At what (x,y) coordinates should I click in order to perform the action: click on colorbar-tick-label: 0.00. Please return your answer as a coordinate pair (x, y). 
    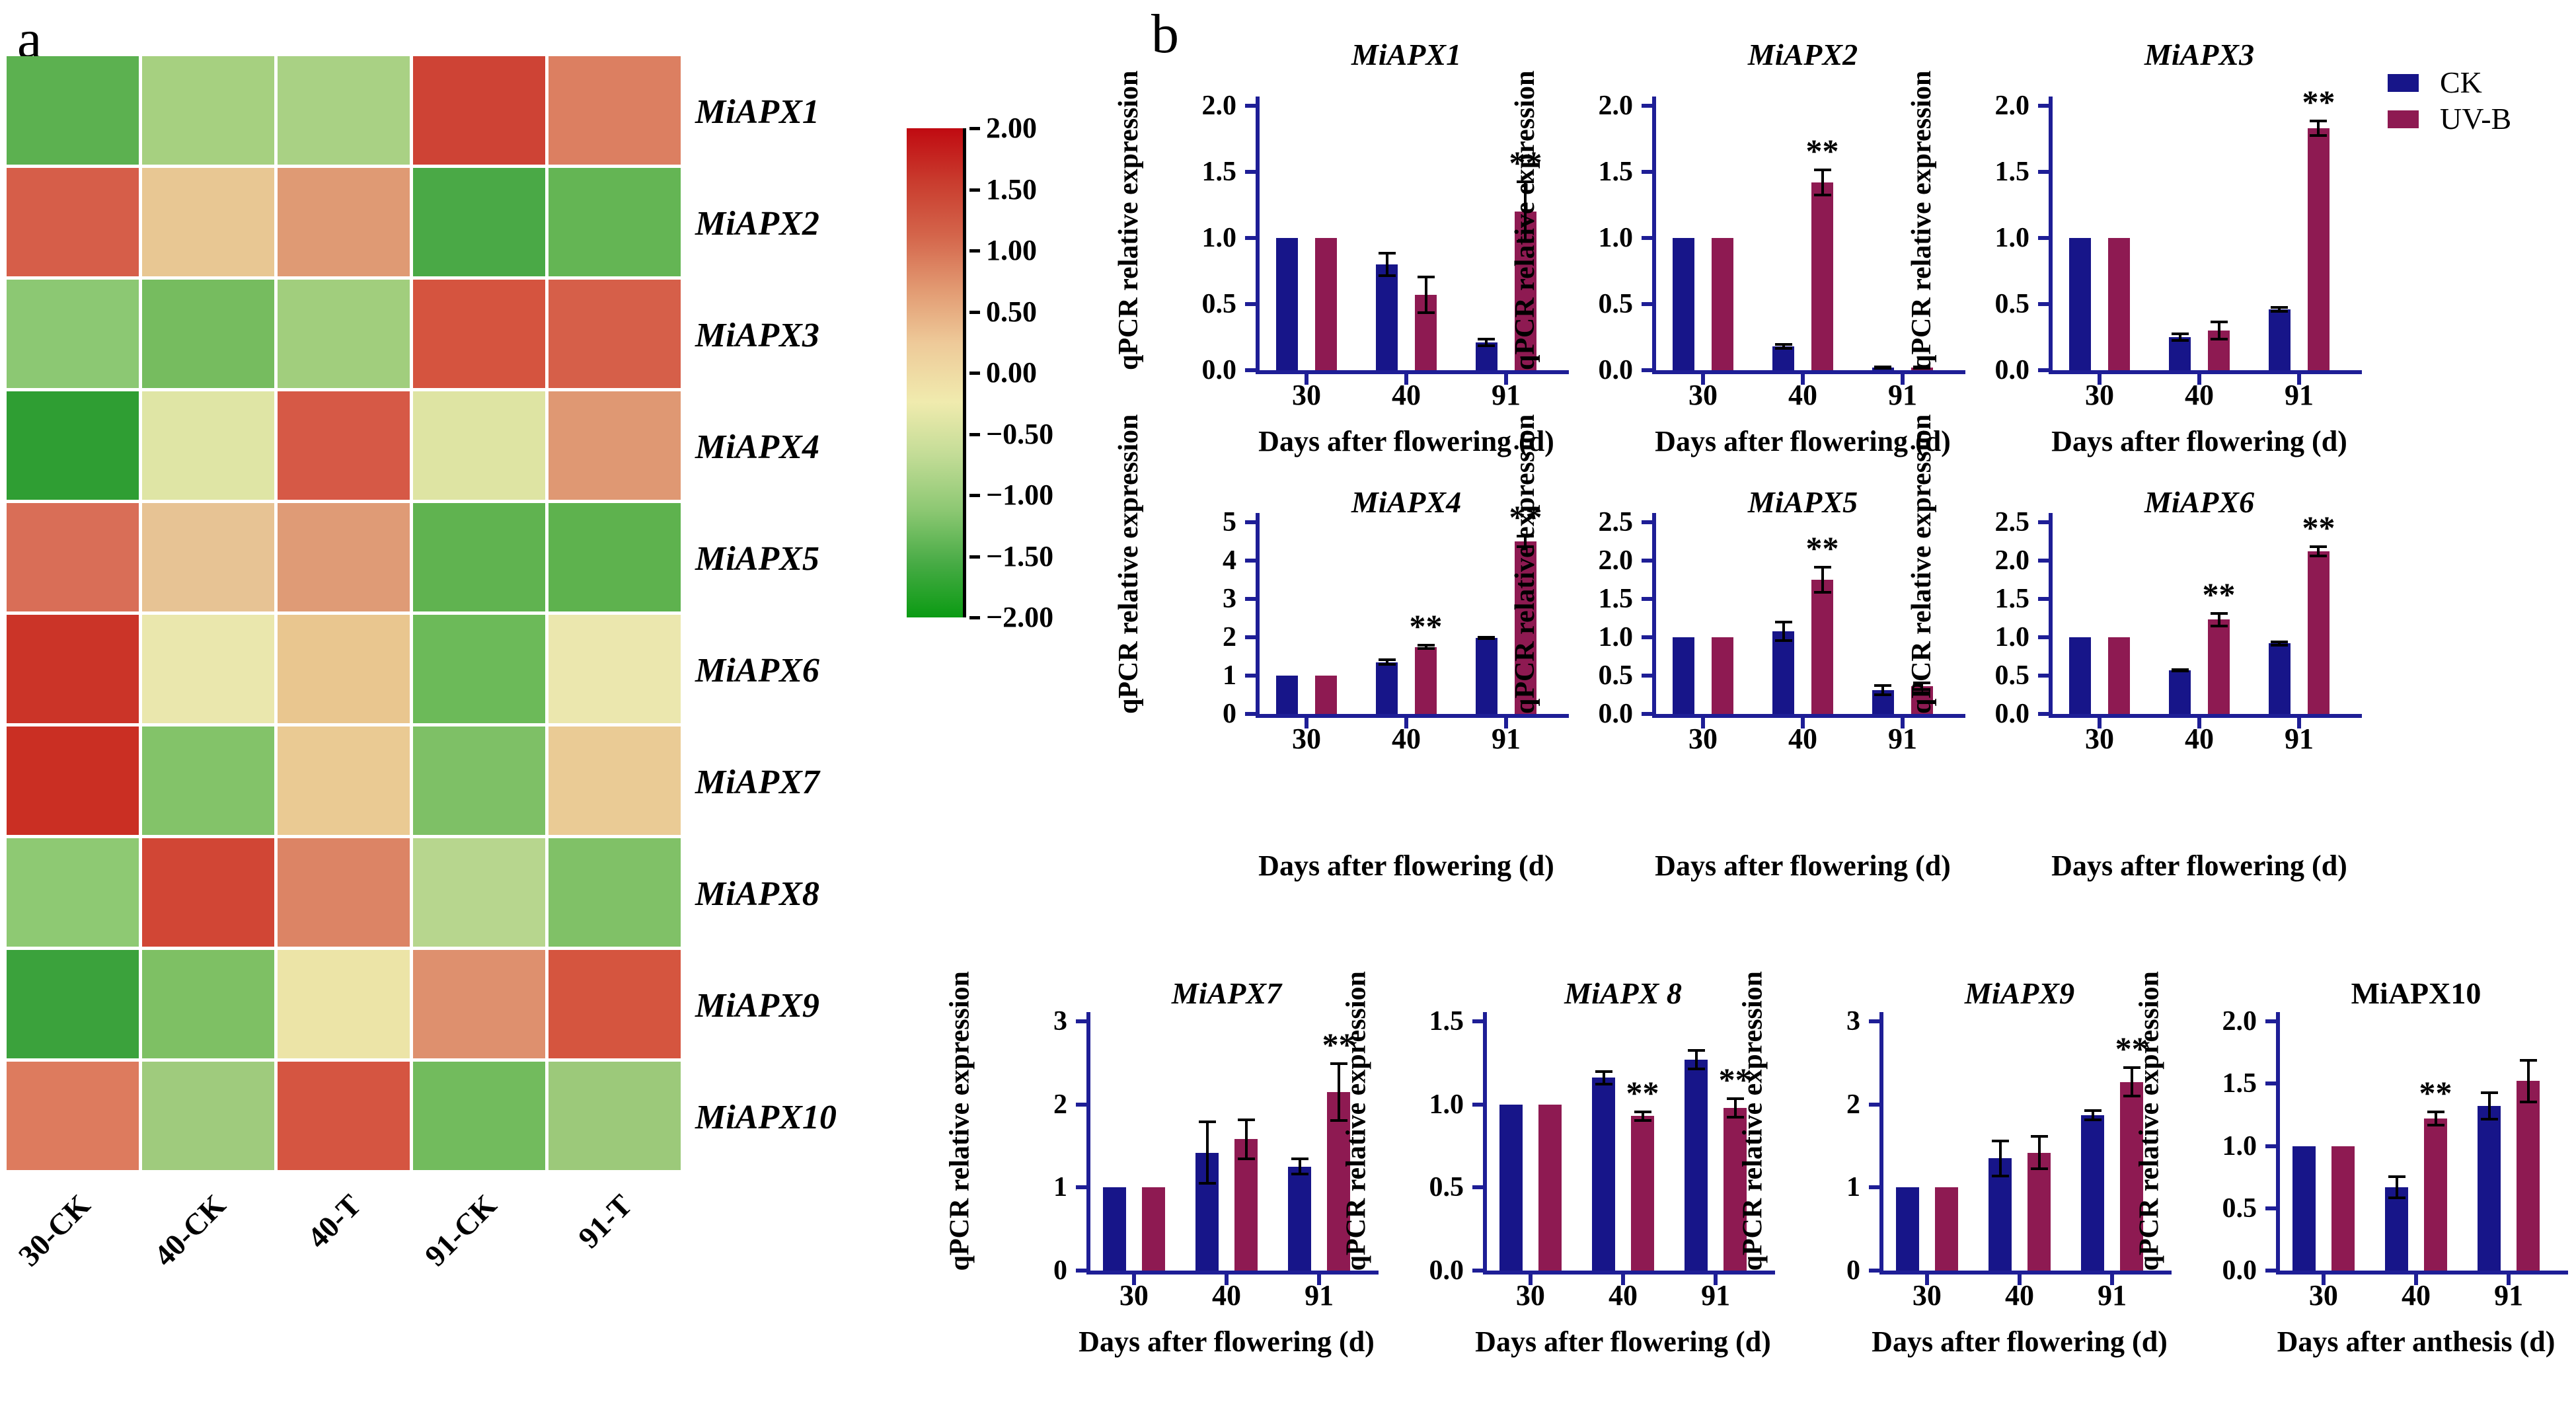
    Looking at the image, I should click on (1012, 372).